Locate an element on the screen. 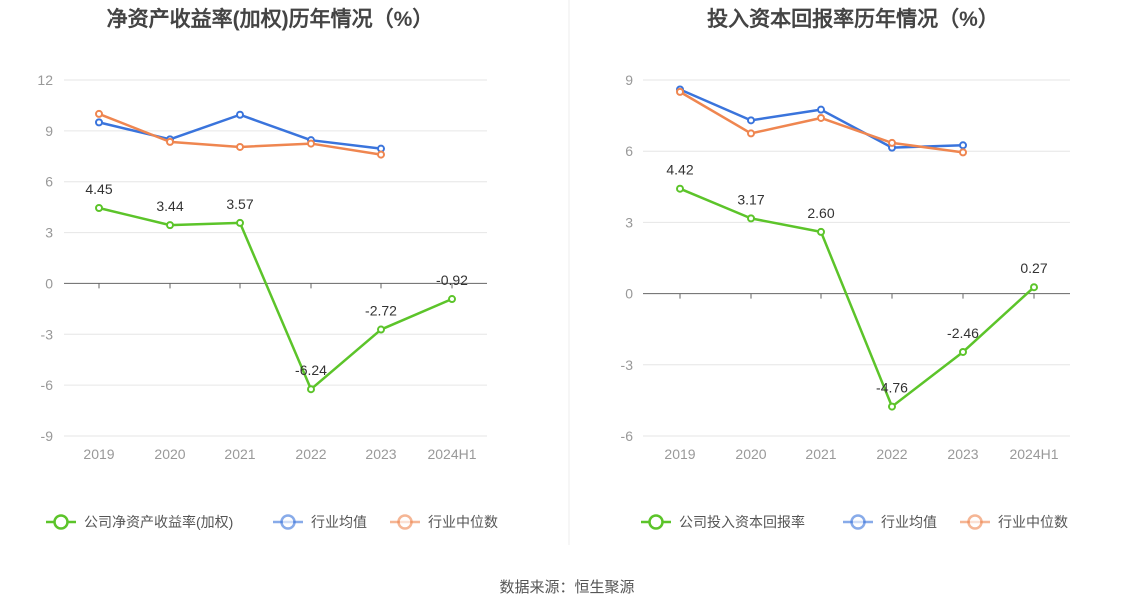  y-tick-label: -9 is located at coordinates (47, 436).